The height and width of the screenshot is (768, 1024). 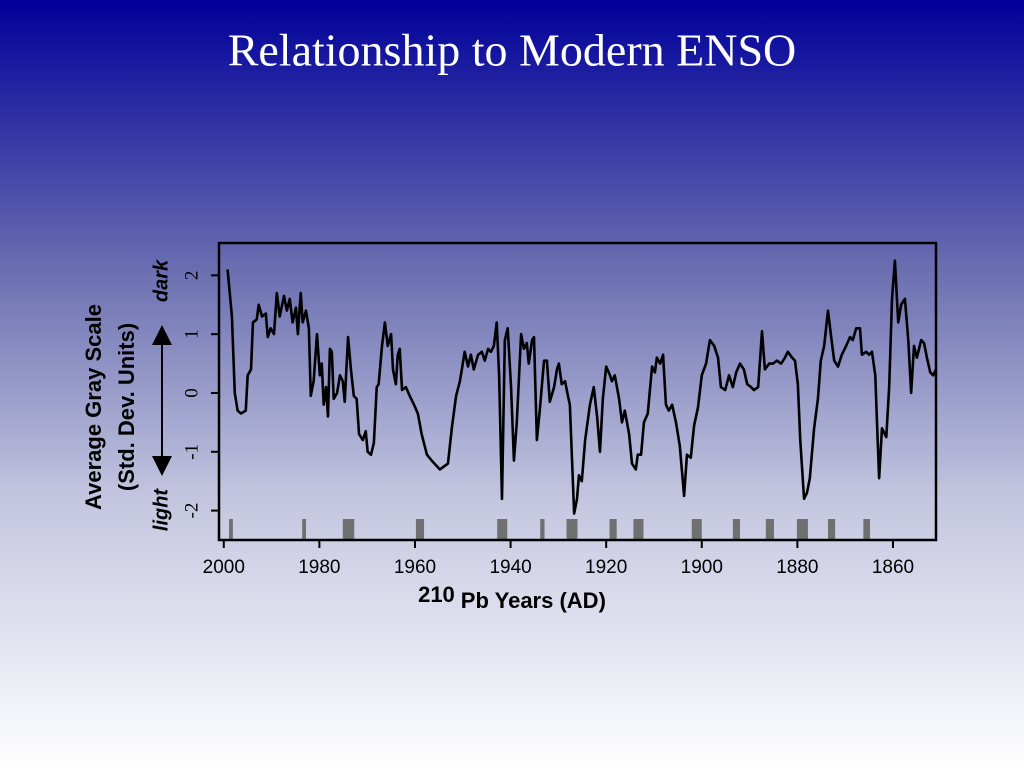 I want to click on x-tick-label: 1860, so click(x=893, y=567).